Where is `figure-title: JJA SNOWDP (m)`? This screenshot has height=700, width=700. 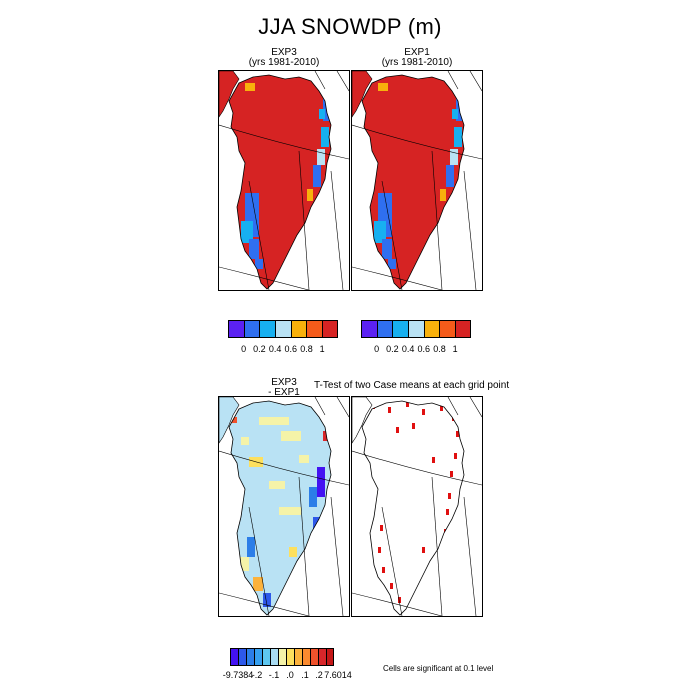
figure-title: JJA SNOWDP (m) is located at coordinates (350, 26).